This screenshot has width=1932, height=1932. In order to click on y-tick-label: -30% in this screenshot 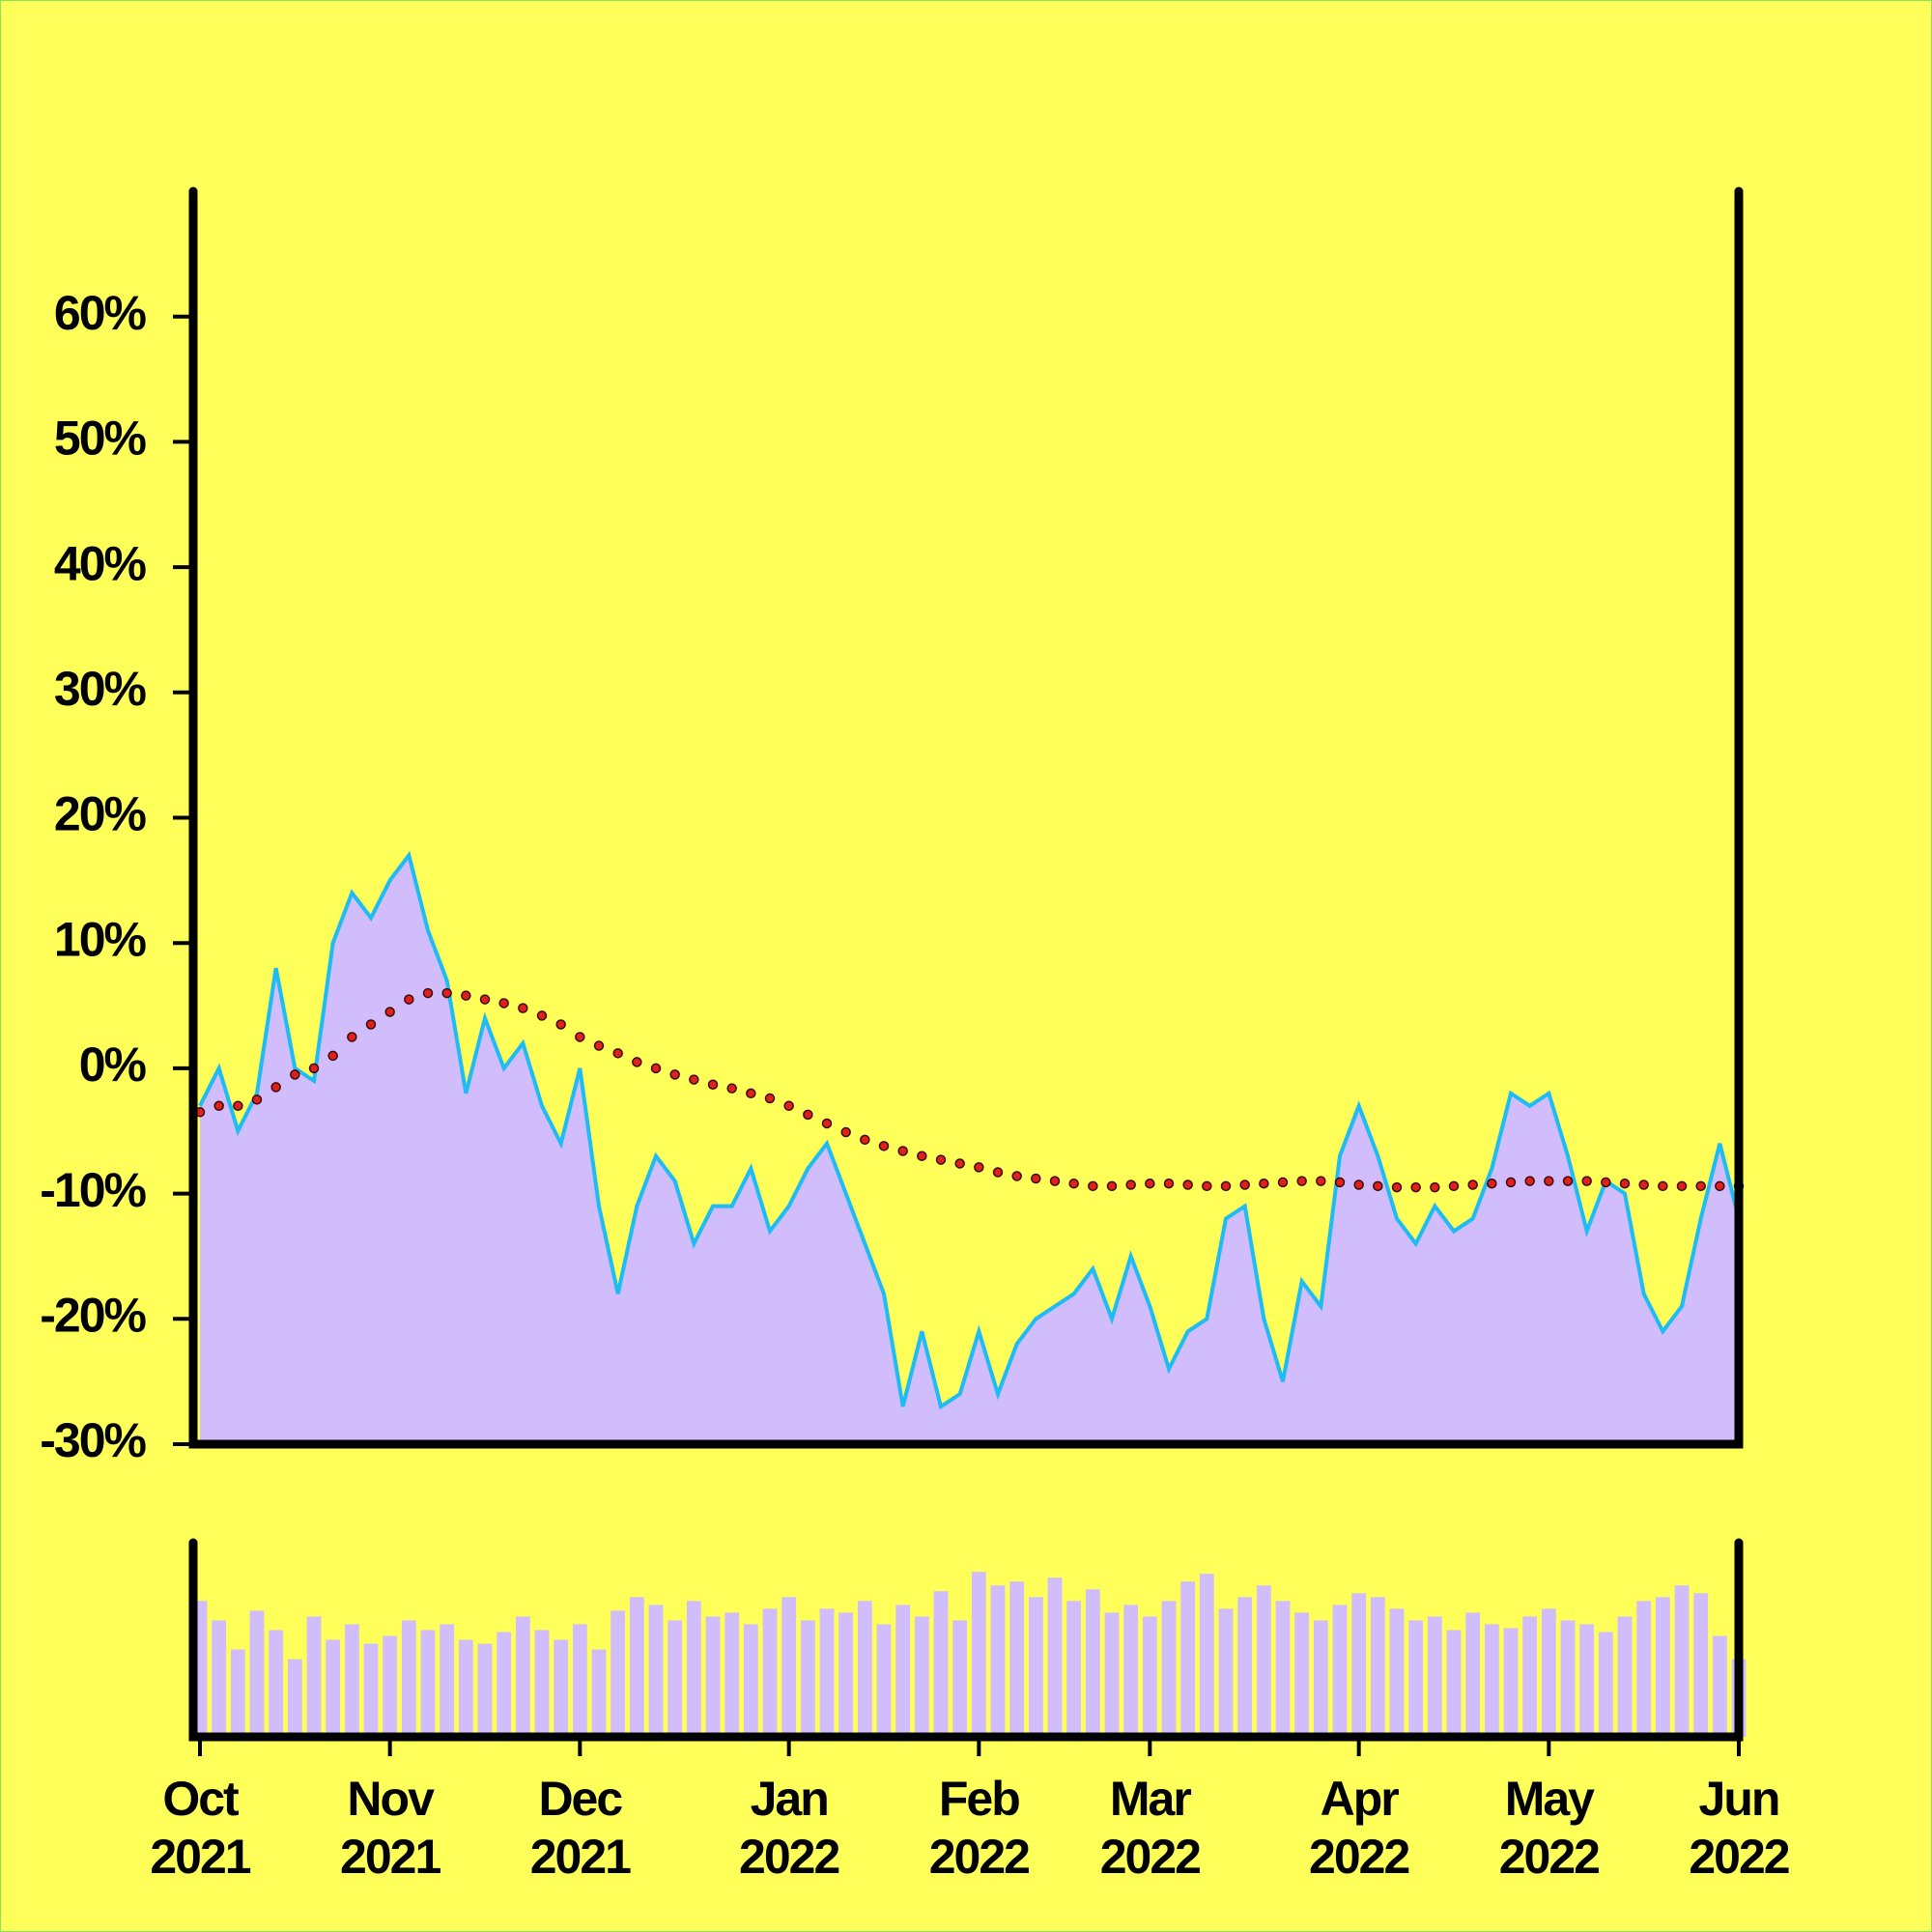, I will do `click(93, 1440)`.